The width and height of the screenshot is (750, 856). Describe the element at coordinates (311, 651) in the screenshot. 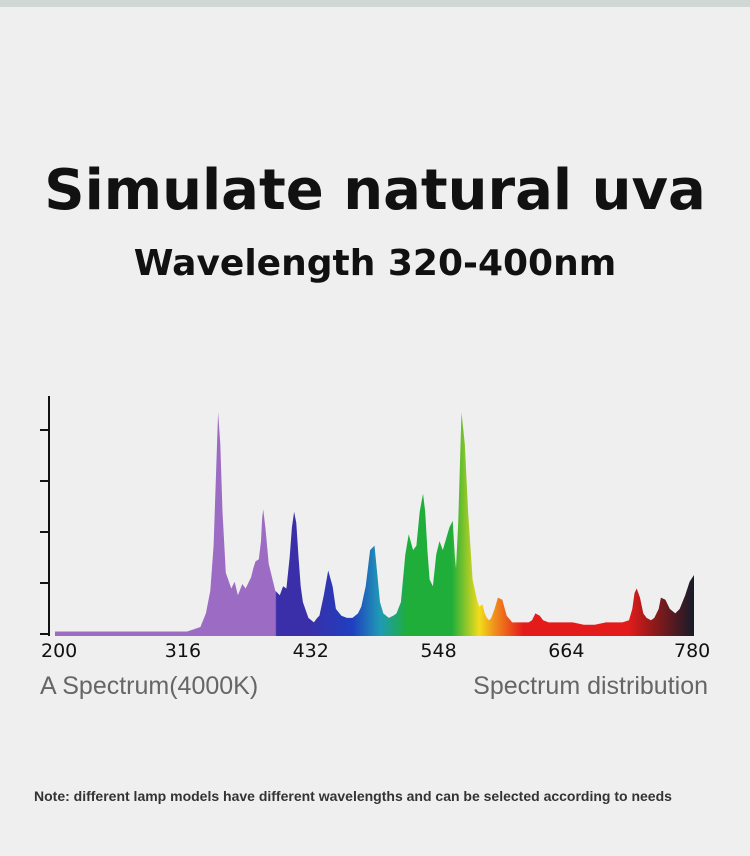

I see `x-tick-label: 432` at that location.